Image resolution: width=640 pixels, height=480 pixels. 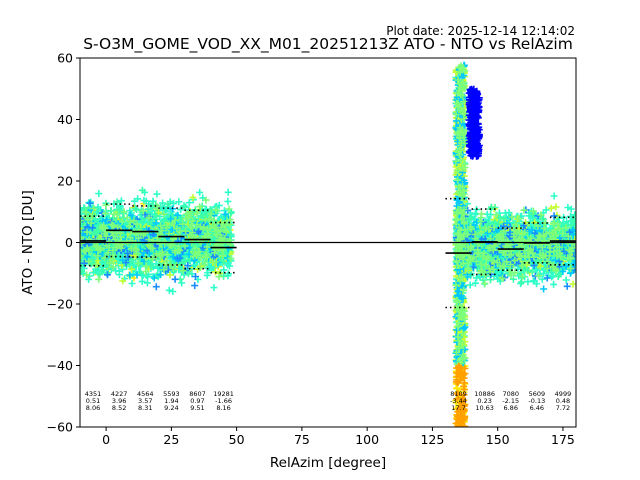 What do you see at coordinates (484, 408) in the screenshot?
I see `bin-std-label-7: 10.63` at bounding box center [484, 408].